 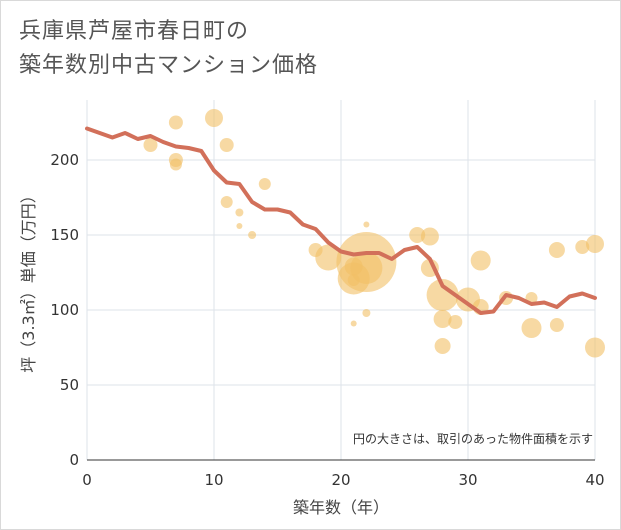 I want to click on y-axis-title: 坪（3.3㎡）単価（万円）, so click(x=28, y=279).